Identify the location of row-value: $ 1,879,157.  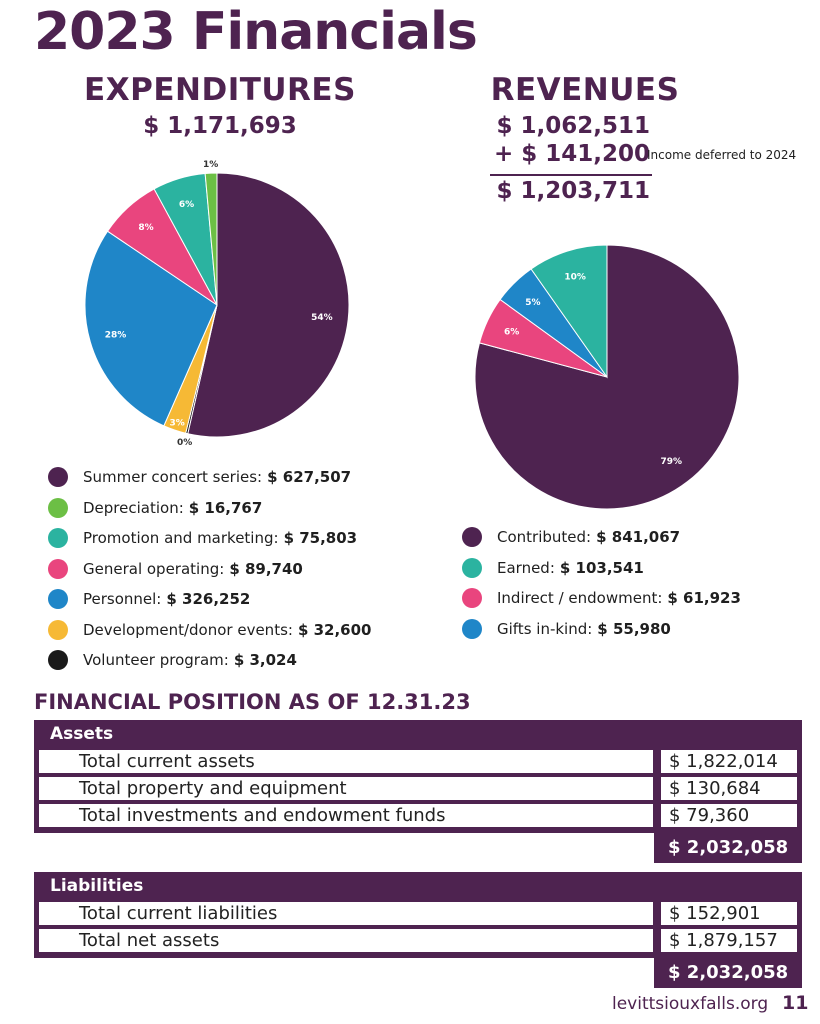
(729, 940).